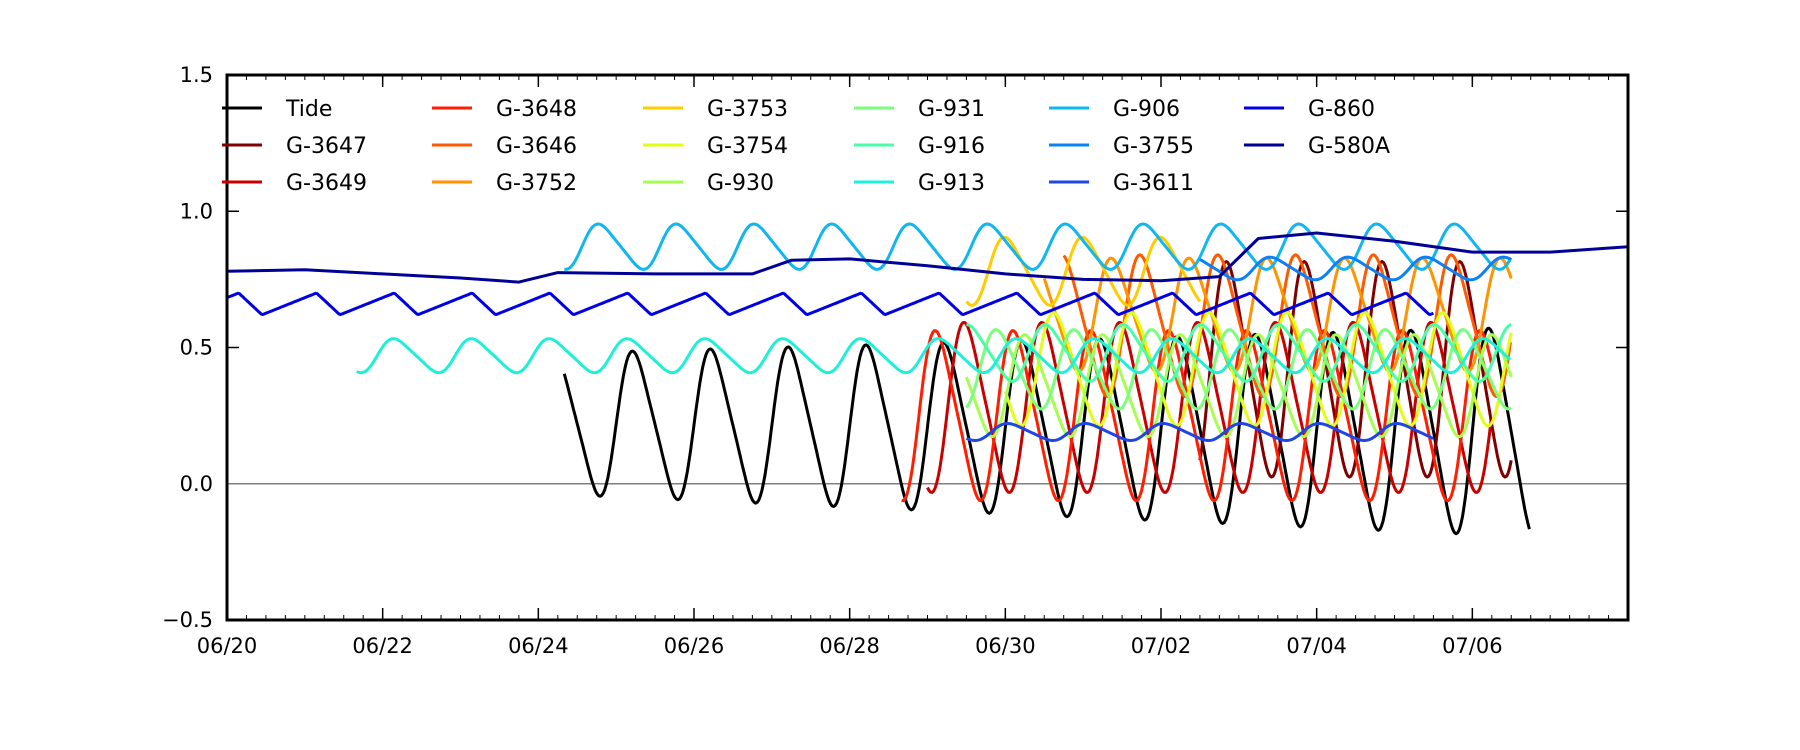 The image size is (1800, 750). Describe the element at coordinates (1316, 646) in the screenshot. I see `x-tick-label: 07/04` at that location.